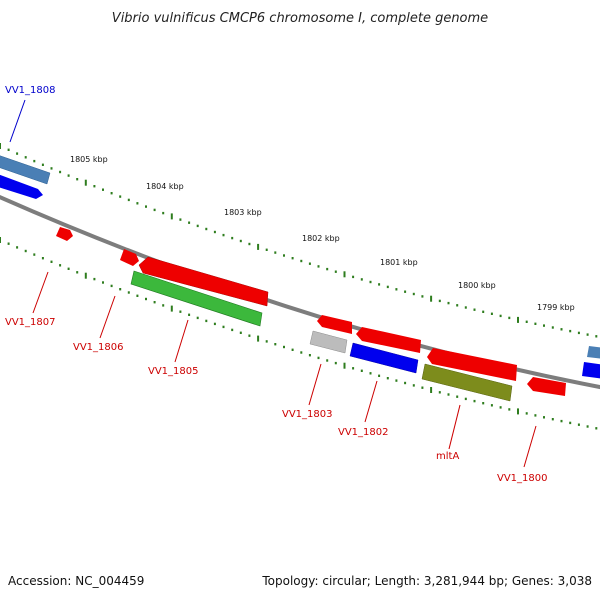 The height and width of the screenshot is (600, 600). Describe the element at coordinates (472, 364) in the screenshot. I see `gene-mlta-arrow` at that location.